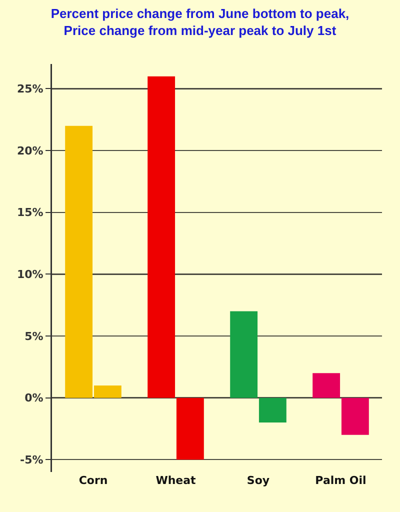 The width and height of the screenshot is (400, 512). I want to click on y-tick-label: 5%, so click(34, 336).